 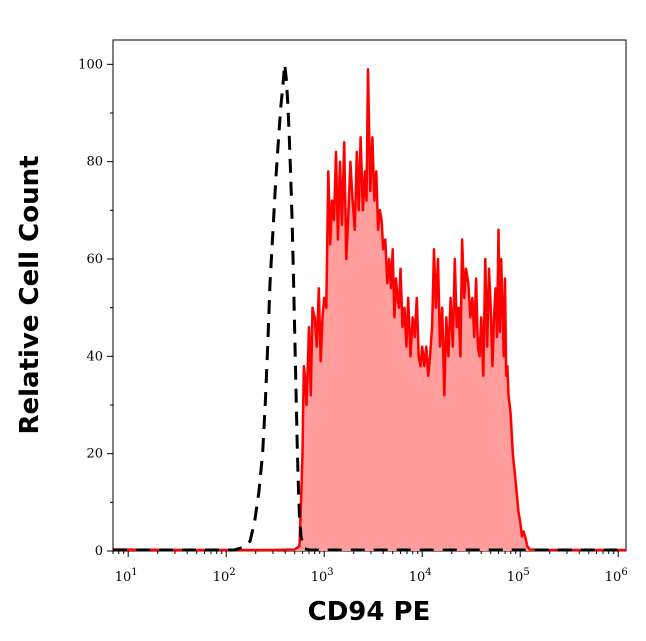 I want to click on x-tick-label: 10³, so click(x=322, y=576).